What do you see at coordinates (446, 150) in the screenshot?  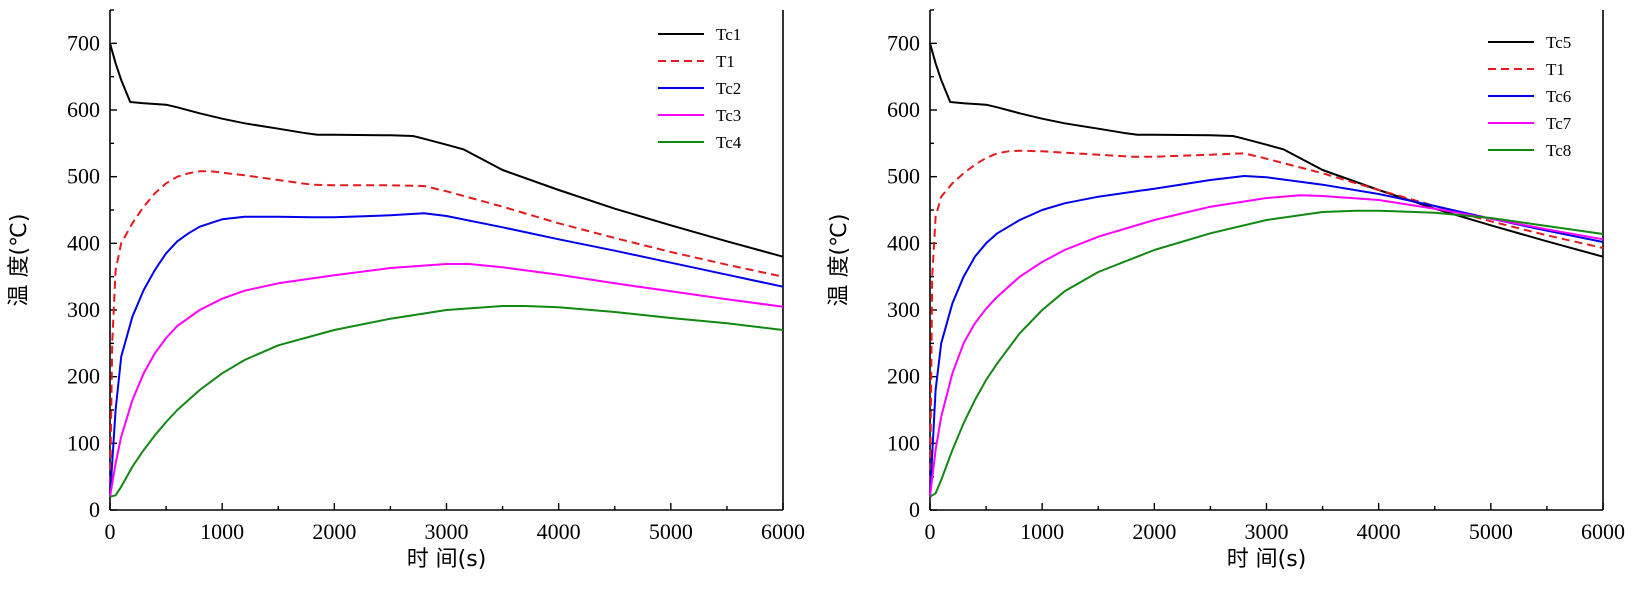 I see `series-line-tc1` at bounding box center [446, 150].